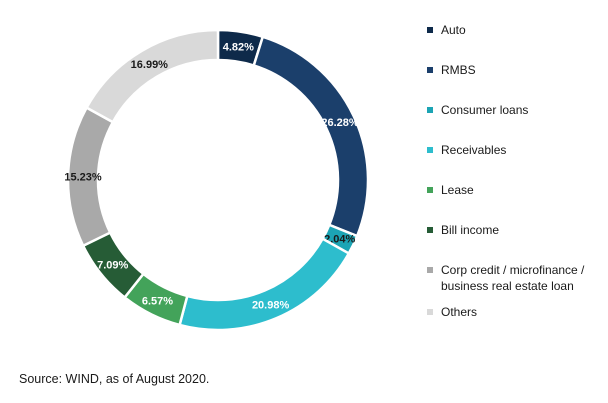 The image size is (608, 403). Describe the element at coordinates (339, 239) in the screenshot. I see `slice-value-label: 2.04%` at that location.